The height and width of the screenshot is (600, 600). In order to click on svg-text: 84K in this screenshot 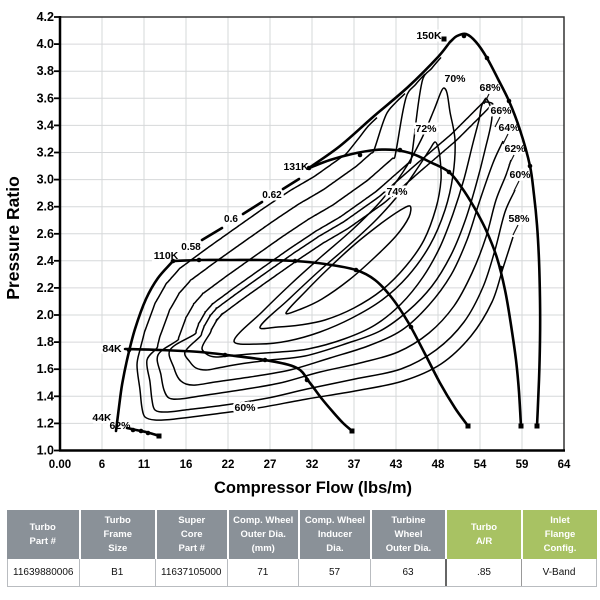, I will do `click(112, 349)`.